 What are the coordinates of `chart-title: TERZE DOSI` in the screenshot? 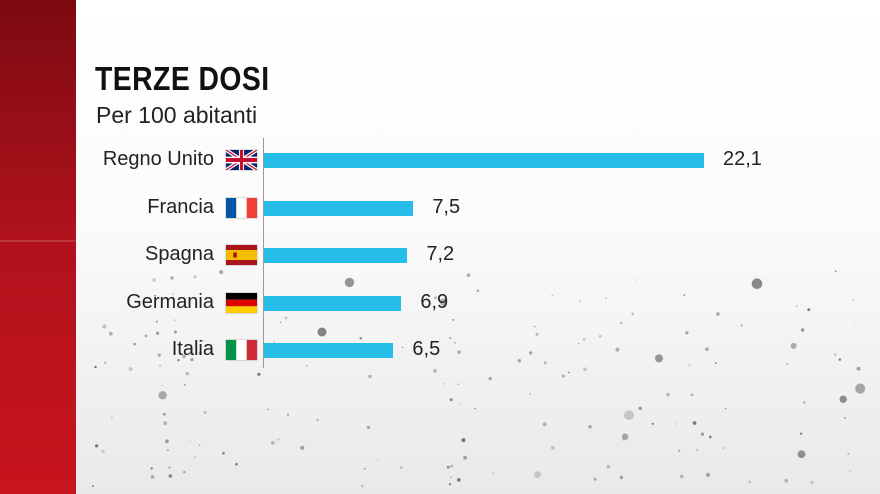 It's located at (182, 78).